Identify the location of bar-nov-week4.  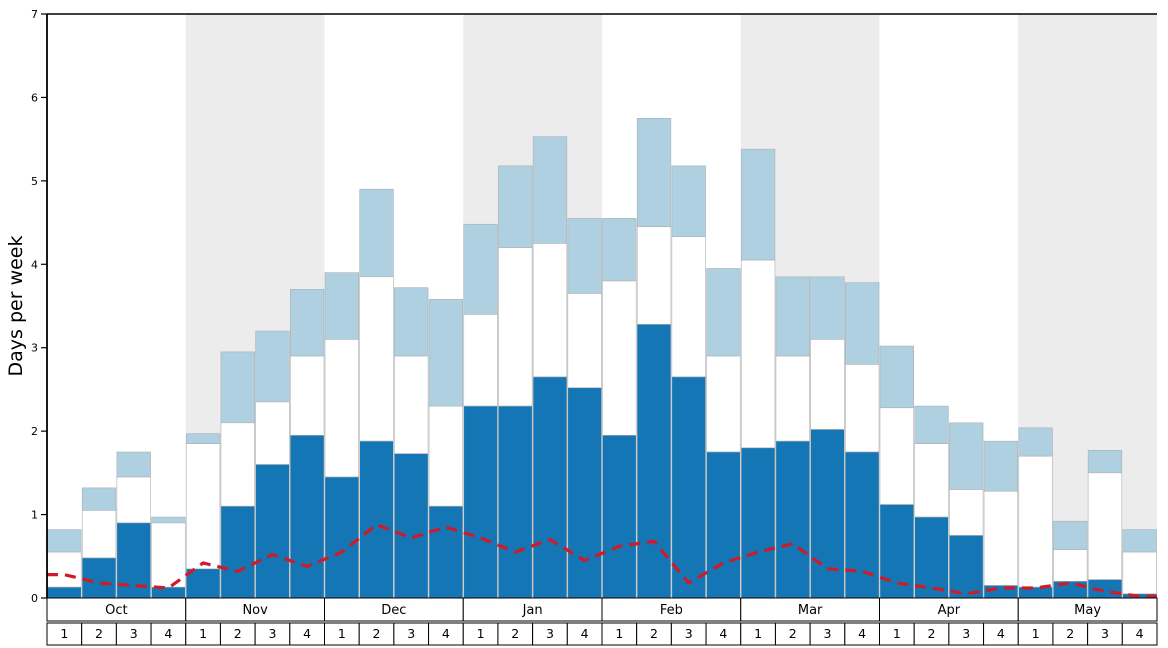
(307, 444).